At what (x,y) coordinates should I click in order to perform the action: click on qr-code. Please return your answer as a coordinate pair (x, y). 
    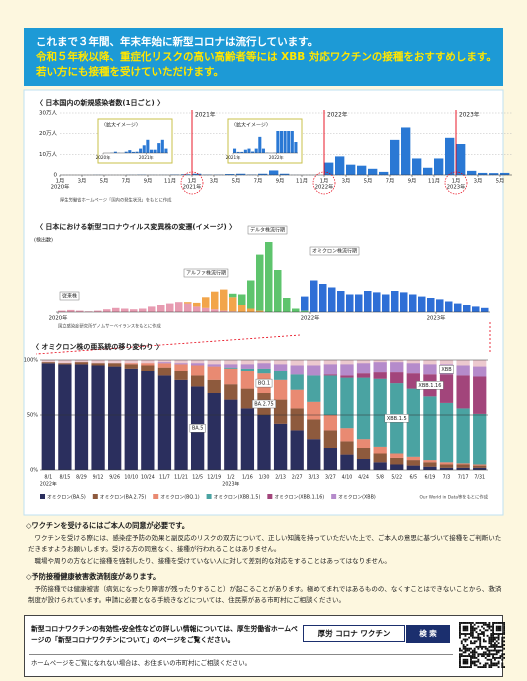
    Looking at the image, I should click on (482, 645).